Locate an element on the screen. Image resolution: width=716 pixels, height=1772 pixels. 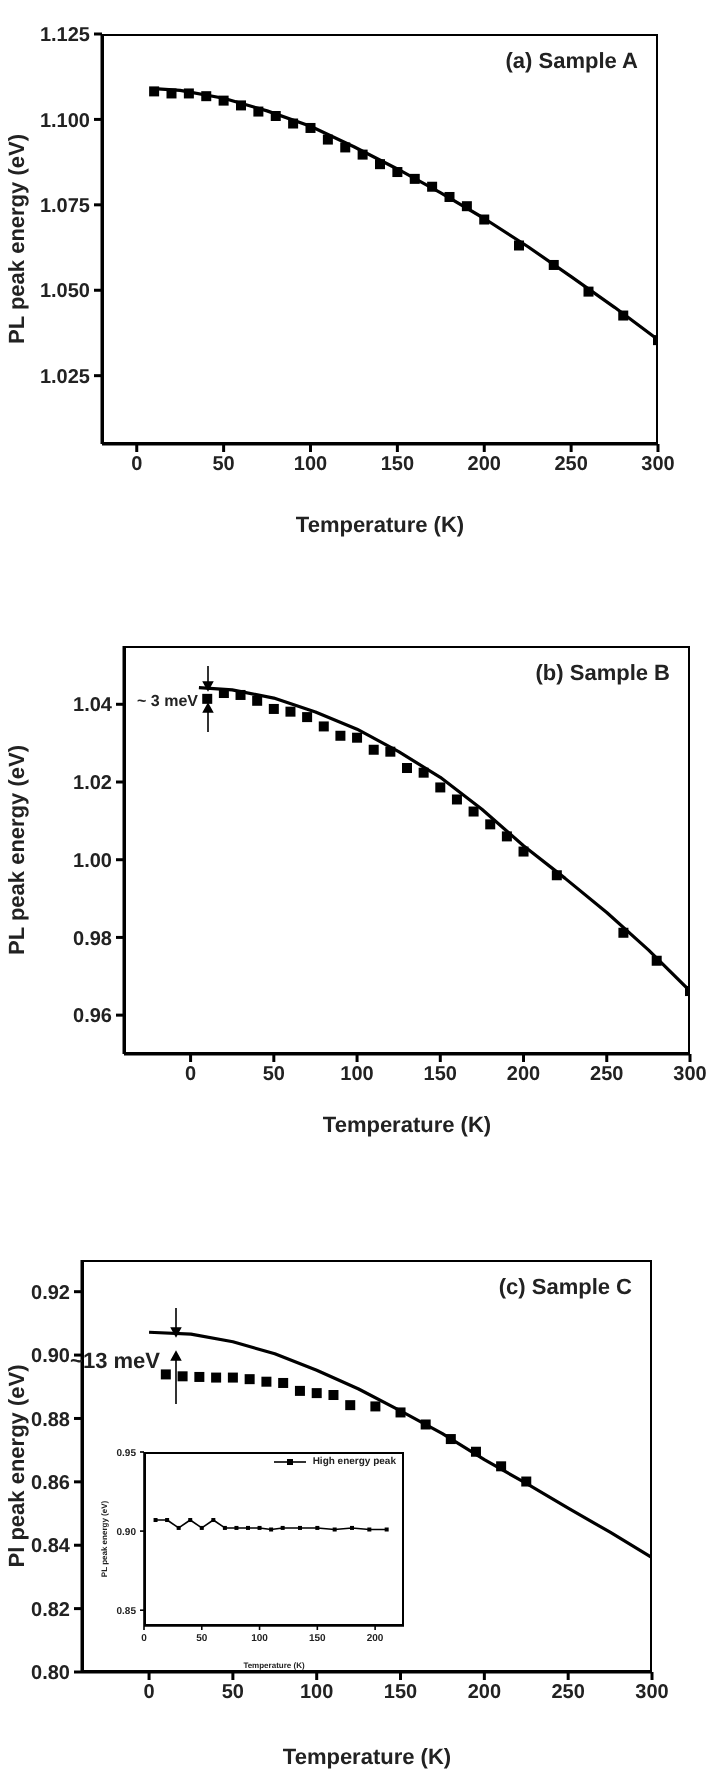
y-tick-label: 0.90 is located at coordinates (51, 1357).